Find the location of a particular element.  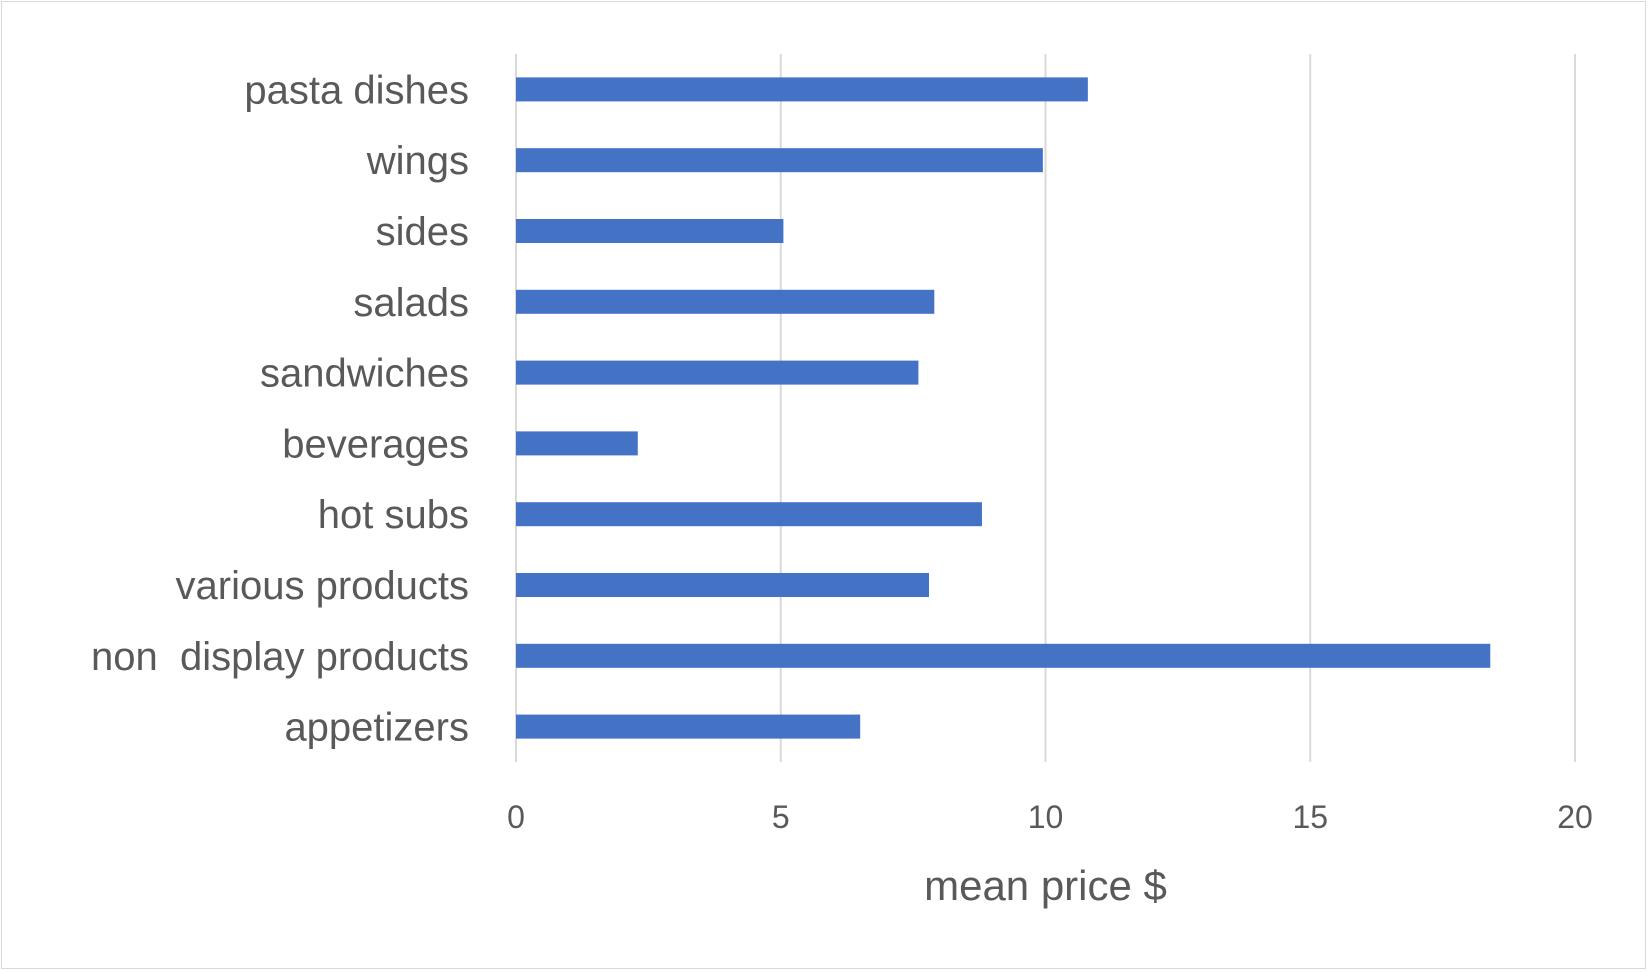

bar-appetizers is located at coordinates (688, 726).